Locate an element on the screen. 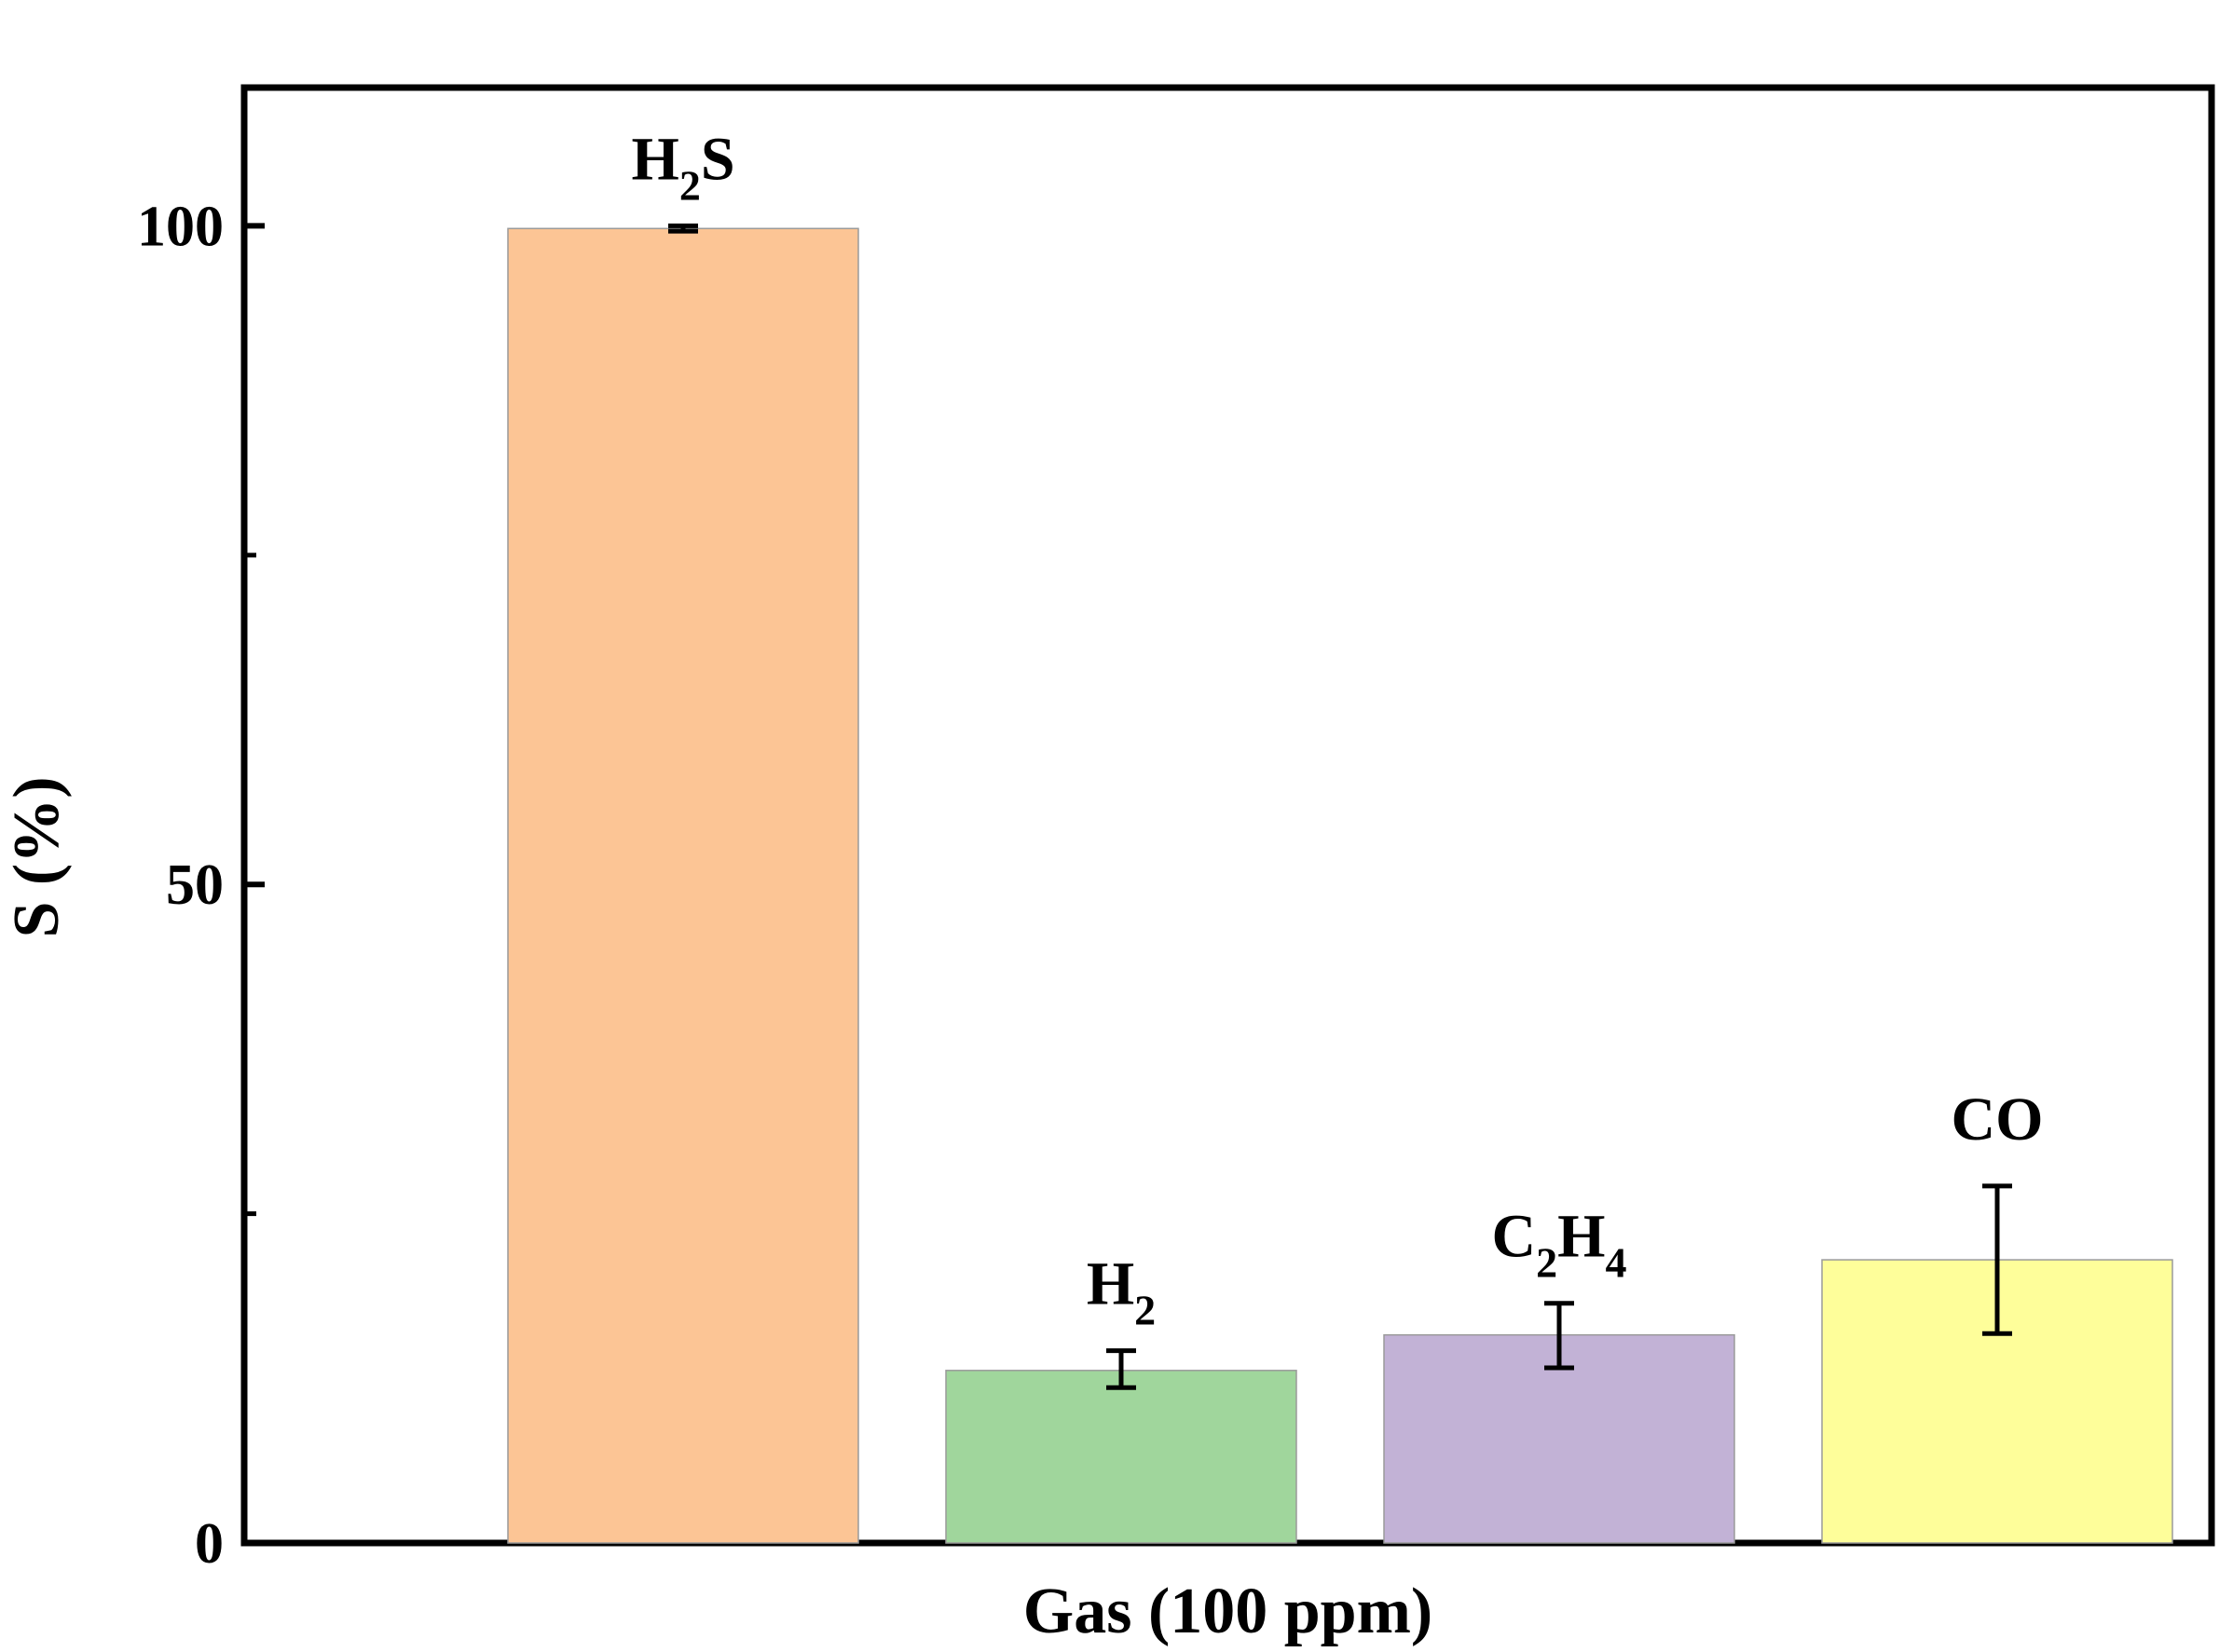 This screenshot has width=2233, height=1652. bar-label-h2: H2 is located at coordinates (1121, 1292).